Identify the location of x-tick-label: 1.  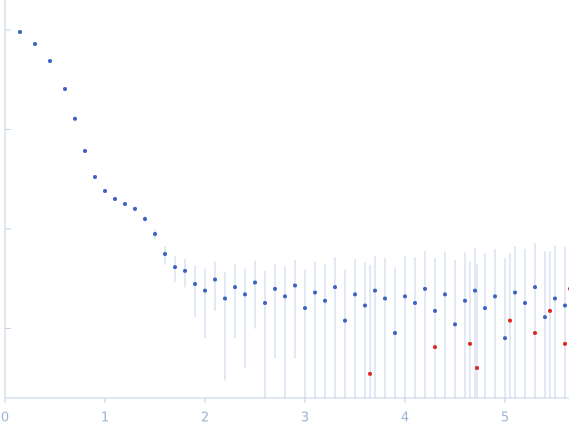
(105, 418).